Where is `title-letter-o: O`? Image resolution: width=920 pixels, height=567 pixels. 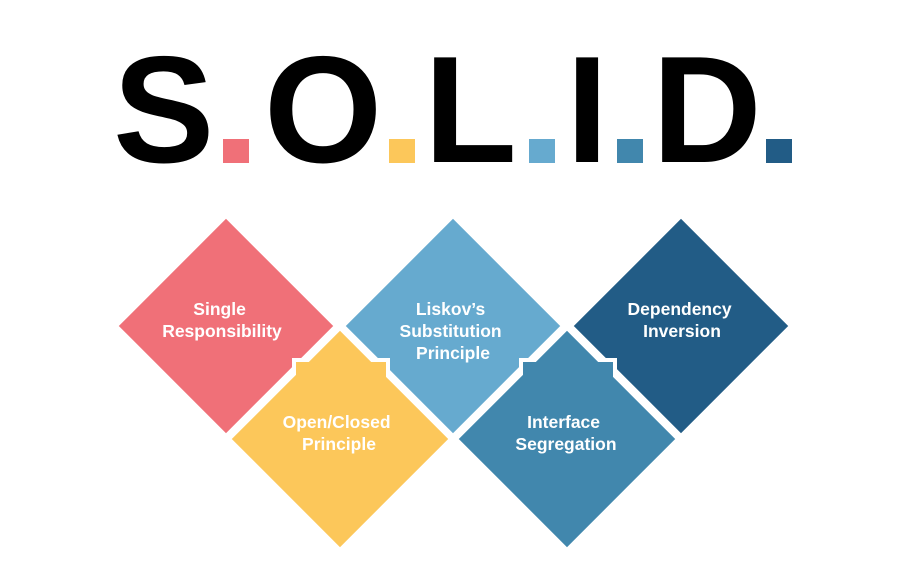
title-letter-o: O is located at coordinates (323, 110).